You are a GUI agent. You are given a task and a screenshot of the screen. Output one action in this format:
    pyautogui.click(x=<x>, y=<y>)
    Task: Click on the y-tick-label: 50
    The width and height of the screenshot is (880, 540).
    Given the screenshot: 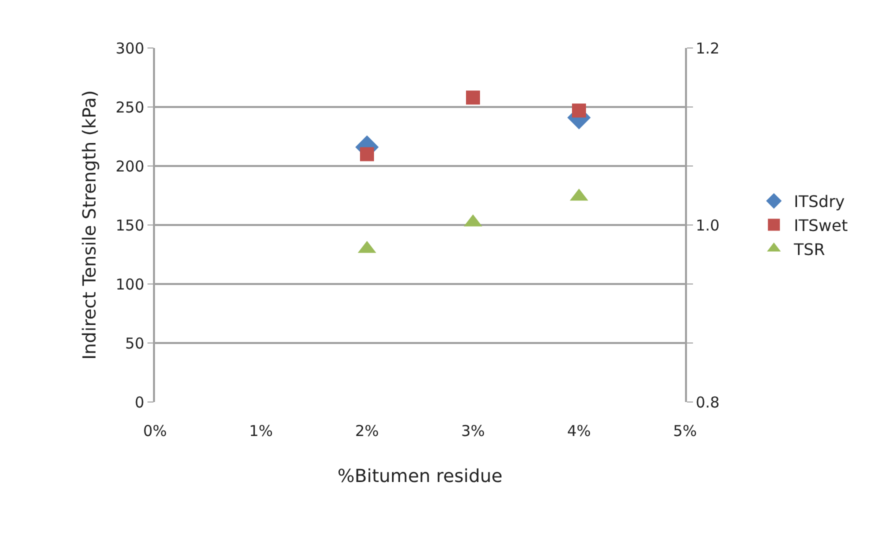 What is the action you would take?
    pyautogui.click(x=134, y=343)
    